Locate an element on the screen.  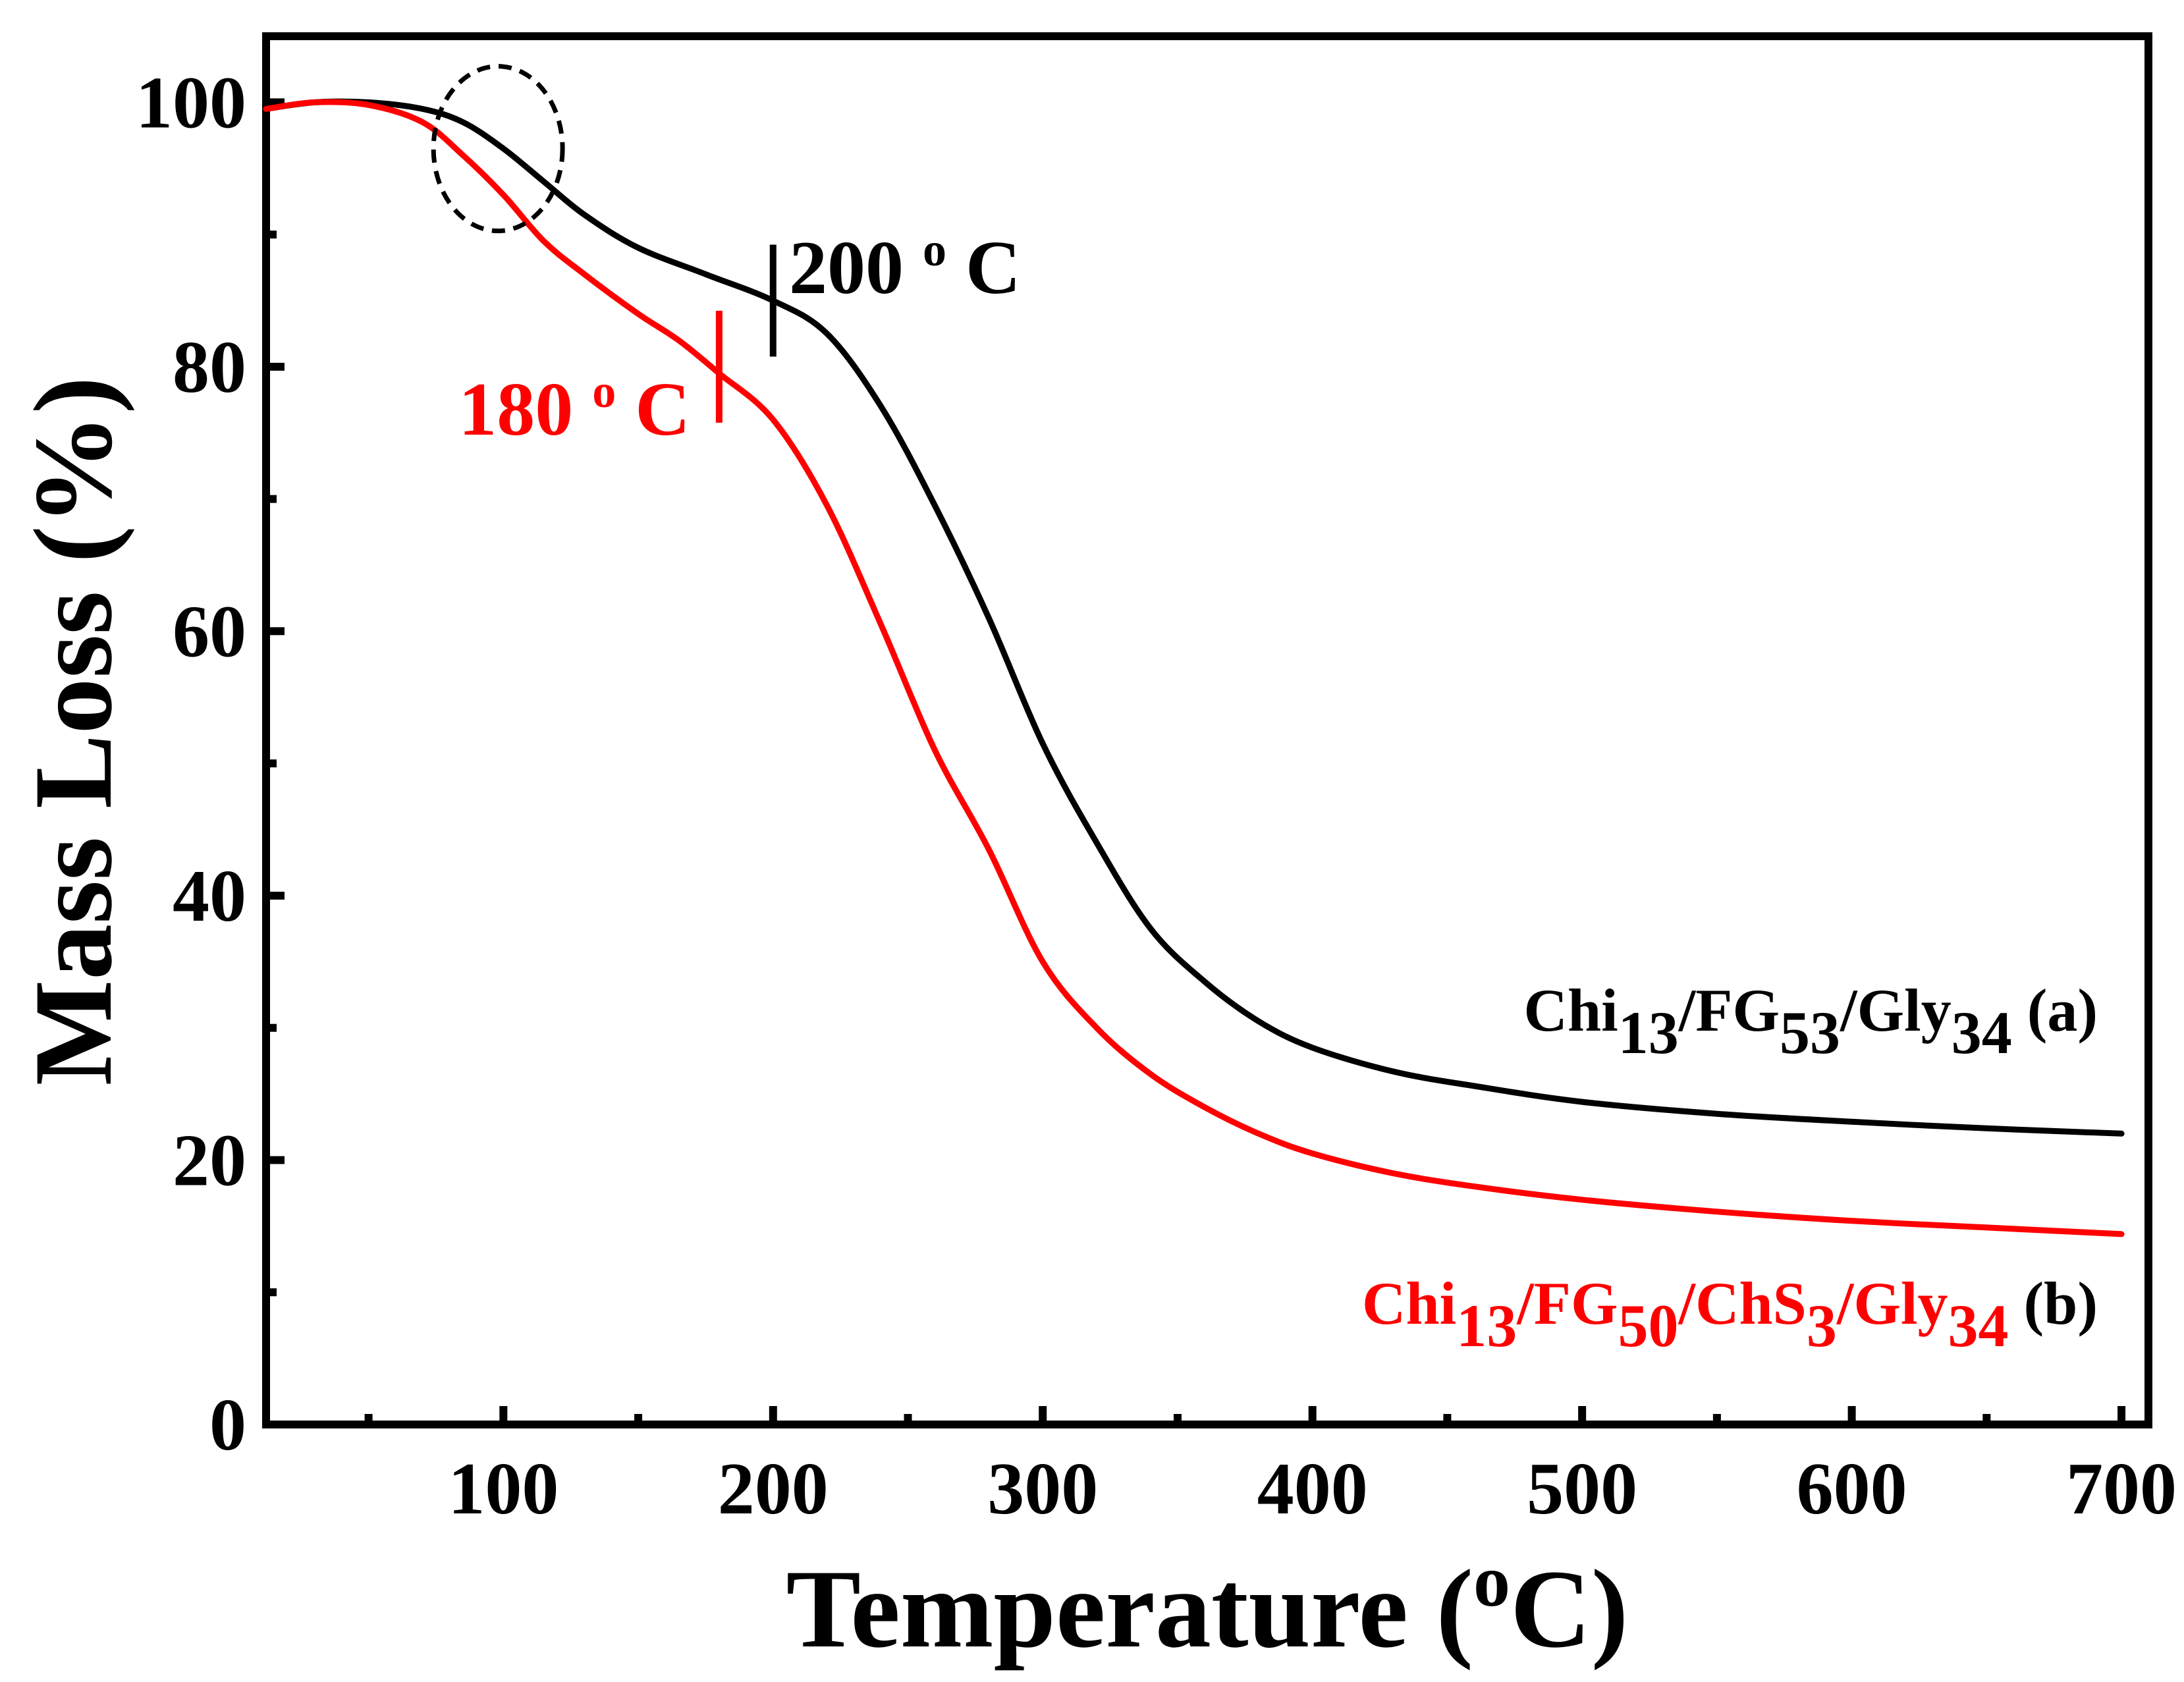
annotation-layer: 200 o C 180 o C is located at coordinates (726, 258).